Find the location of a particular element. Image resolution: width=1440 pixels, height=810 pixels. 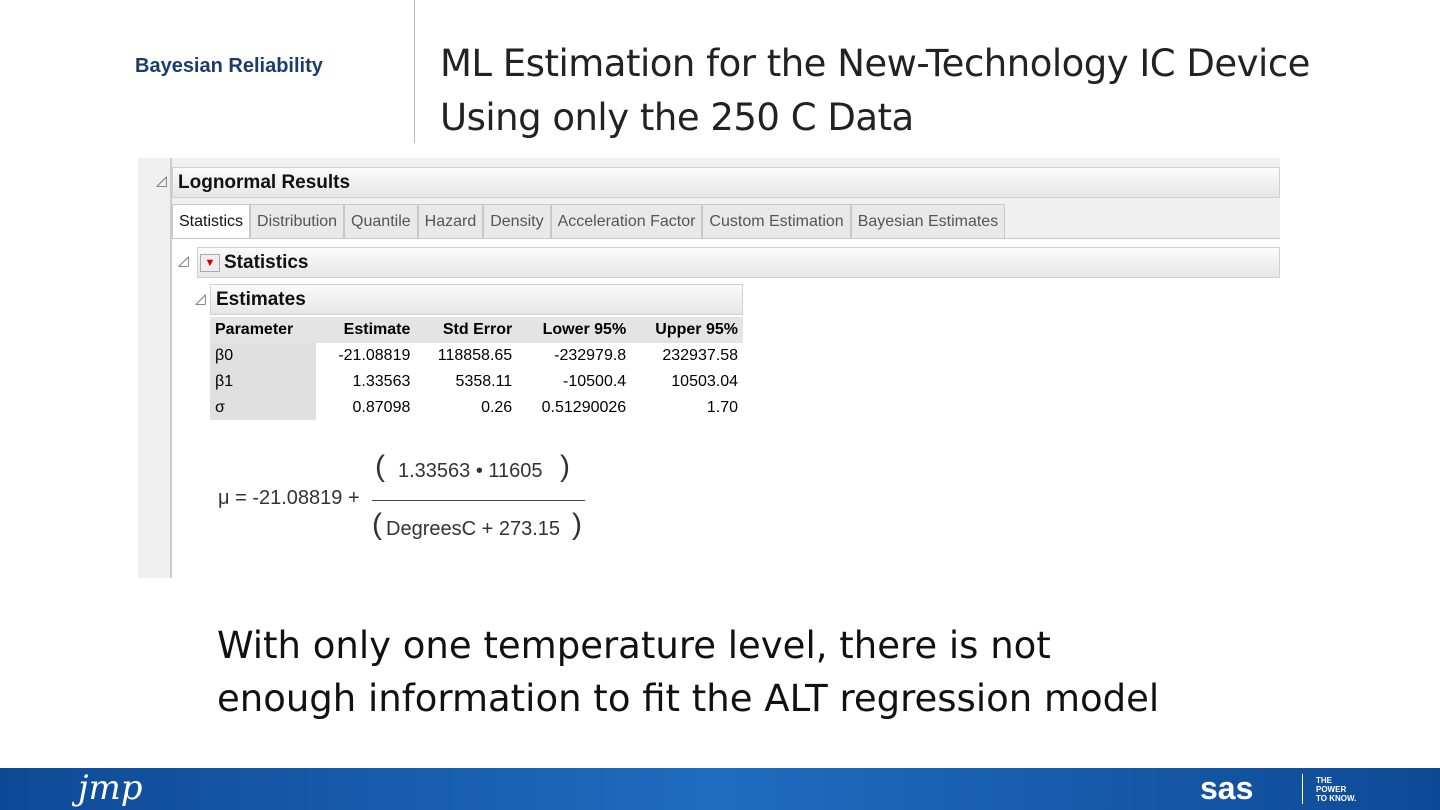

table-cell: β0 is located at coordinates (263, 356).